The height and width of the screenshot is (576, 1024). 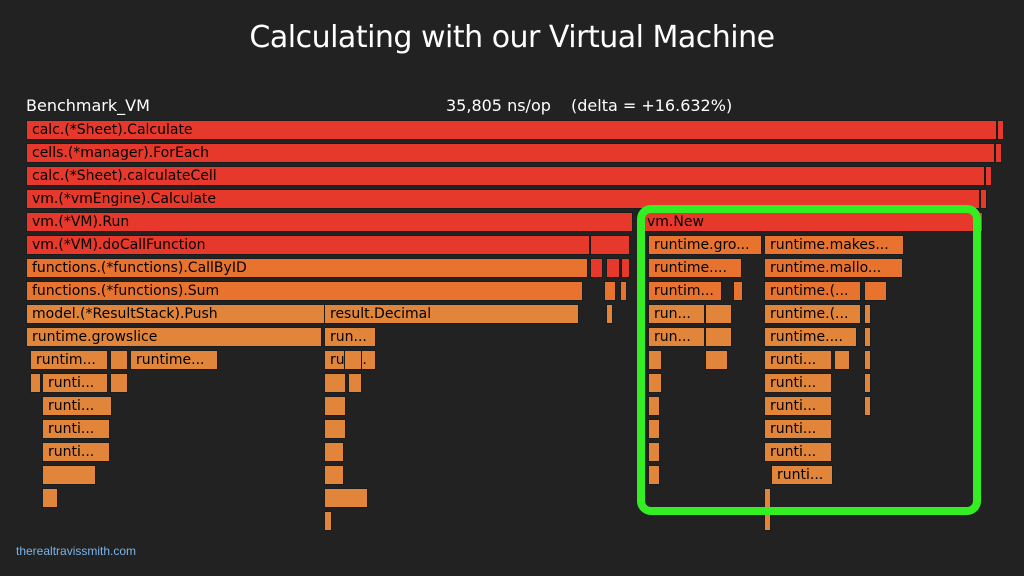 What do you see at coordinates (498, 105) in the screenshot?
I see `ns-per-op: 35,805 ns/op` at bounding box center [498, 105].